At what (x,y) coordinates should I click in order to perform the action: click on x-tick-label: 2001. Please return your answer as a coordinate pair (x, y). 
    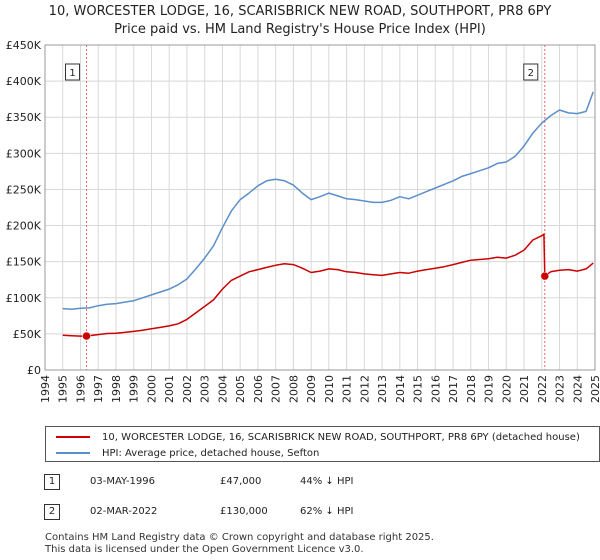
    Looking at the image, I should click on (169, 389).